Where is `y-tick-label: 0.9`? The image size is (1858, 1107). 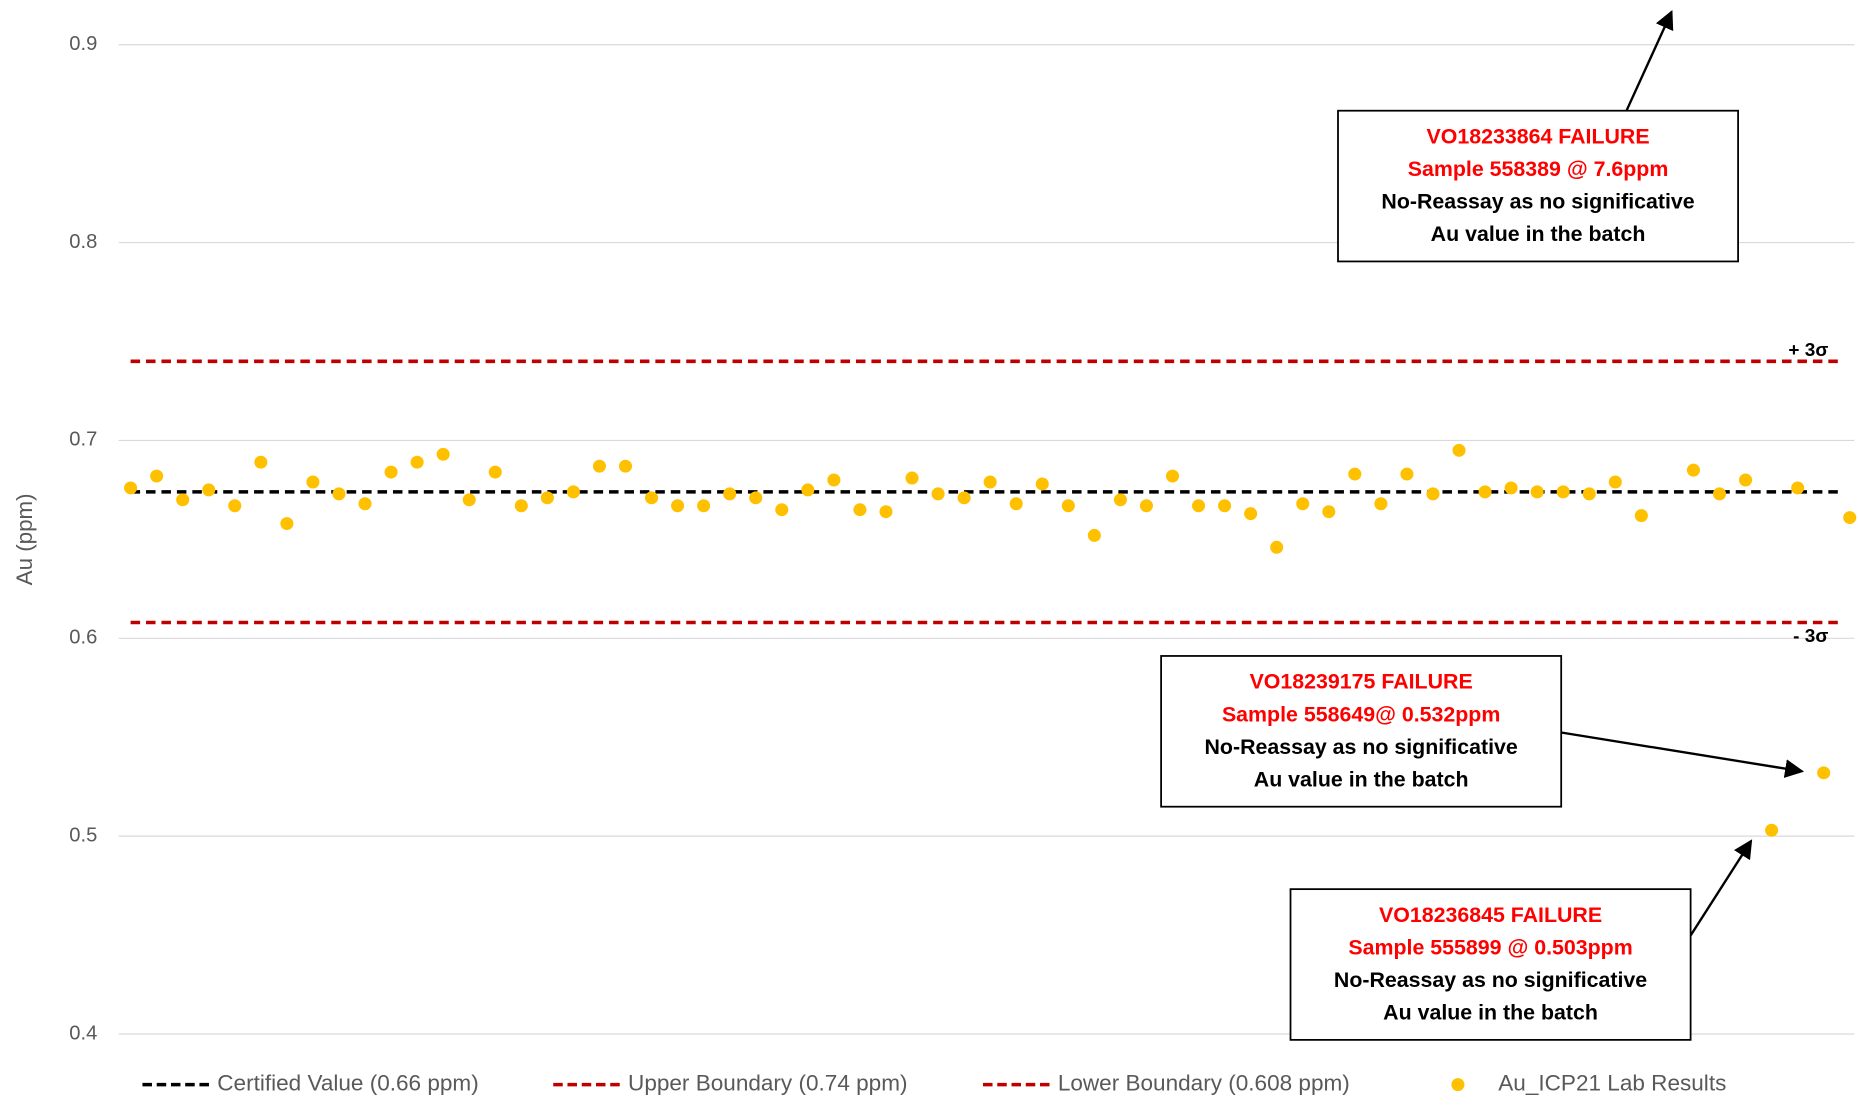
y-tick-label: 0.9 is located at coordinates (83, 44).